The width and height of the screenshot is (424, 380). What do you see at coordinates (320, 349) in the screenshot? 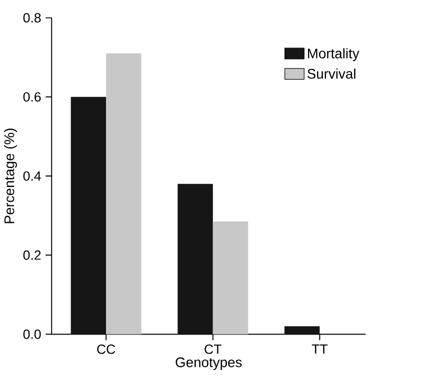
I see `x-tick-label: TT` at bounding box center [320, 349].